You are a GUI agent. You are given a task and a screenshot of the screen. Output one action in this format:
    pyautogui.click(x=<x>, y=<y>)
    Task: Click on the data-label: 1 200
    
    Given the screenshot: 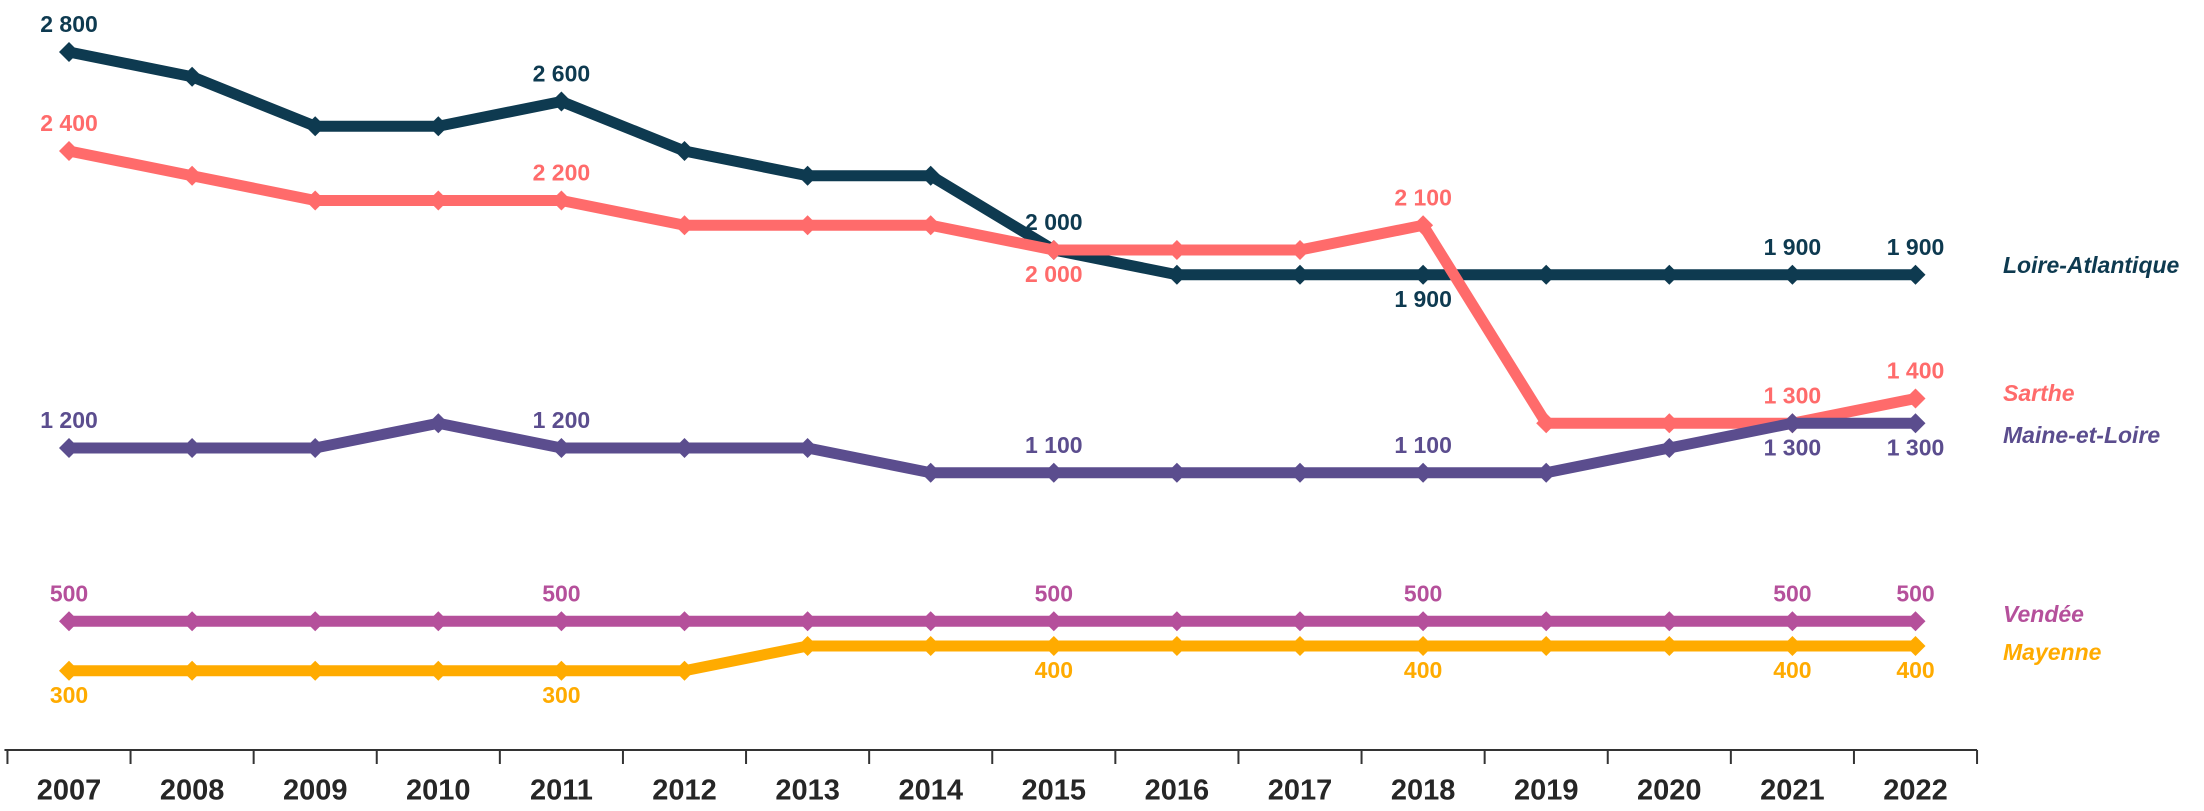 What is the action you would take?
    pyautogui.click(x=69, y=420)
    